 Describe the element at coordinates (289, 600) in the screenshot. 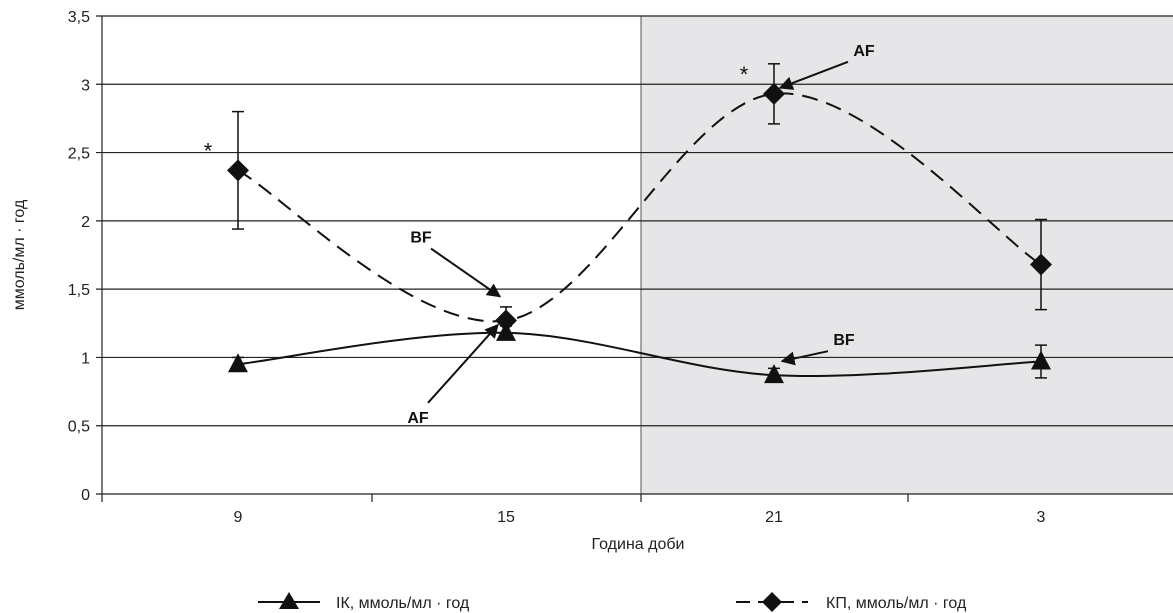

I see `legend-triangle-icon` at that location.